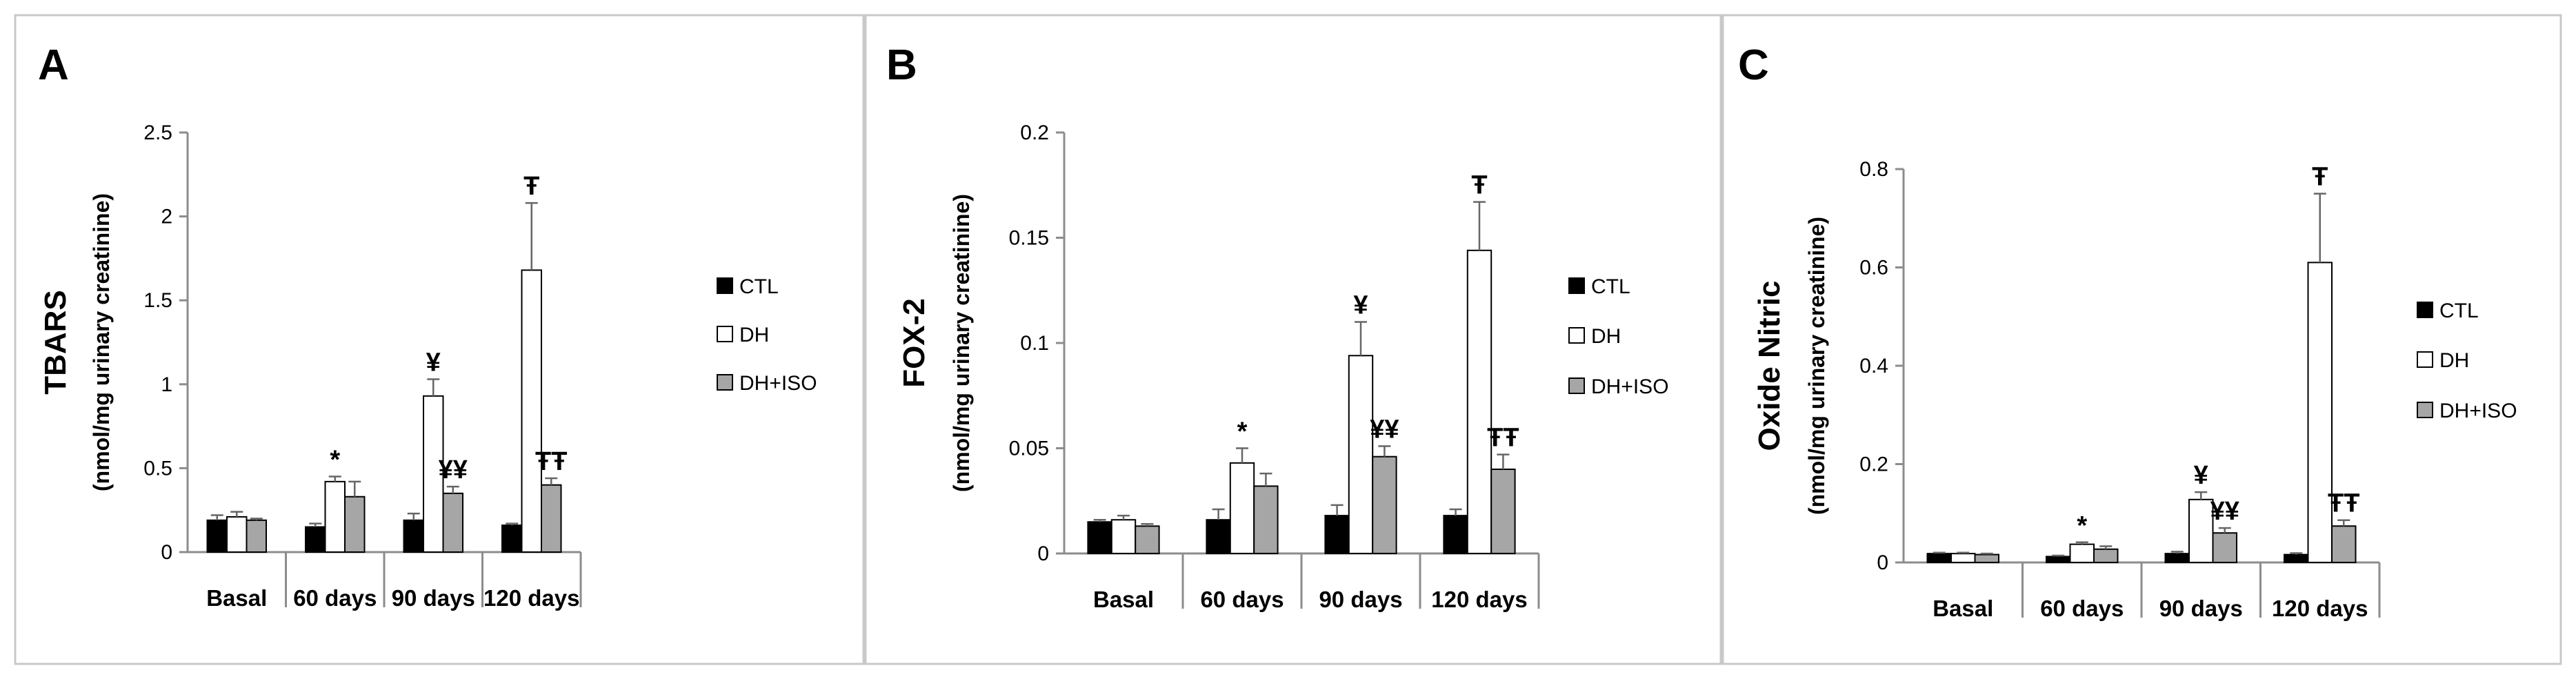  I want to click on y-tick-label: 0.5, so click(157, 468).